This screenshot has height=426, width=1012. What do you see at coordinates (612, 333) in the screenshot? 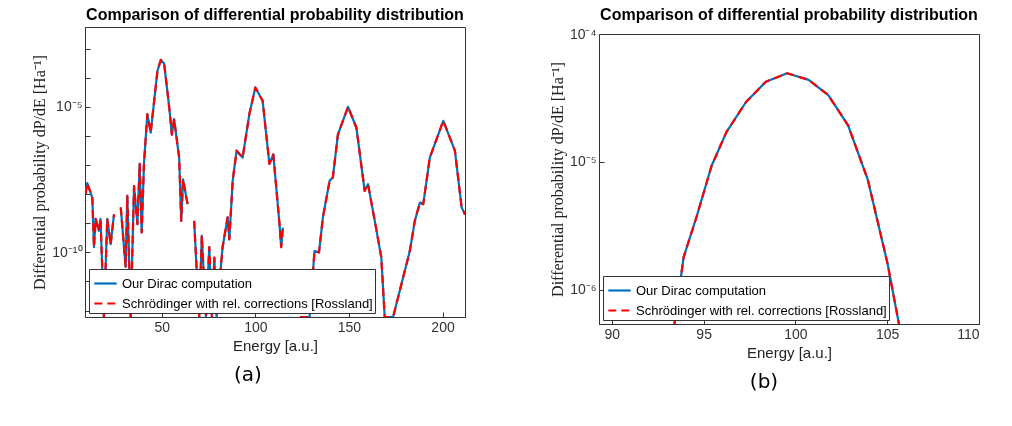
I see `x-tick-label: 90` at bounding box center [612, 333].